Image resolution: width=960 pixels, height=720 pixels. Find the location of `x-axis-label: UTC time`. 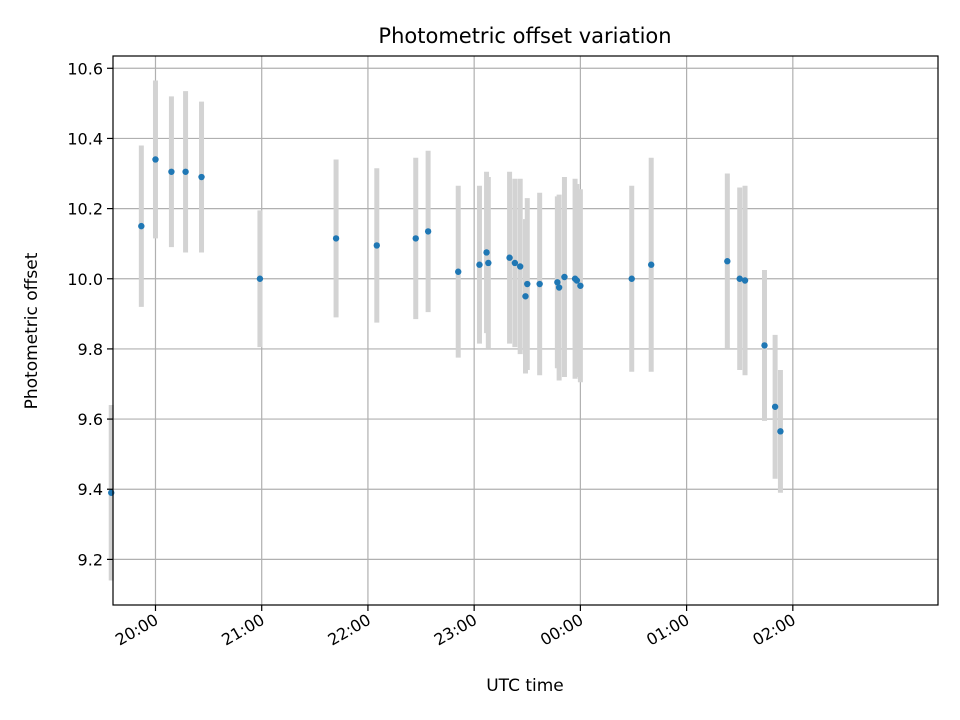

x-axis-label: UTC time is located at coordinates (525, 686).